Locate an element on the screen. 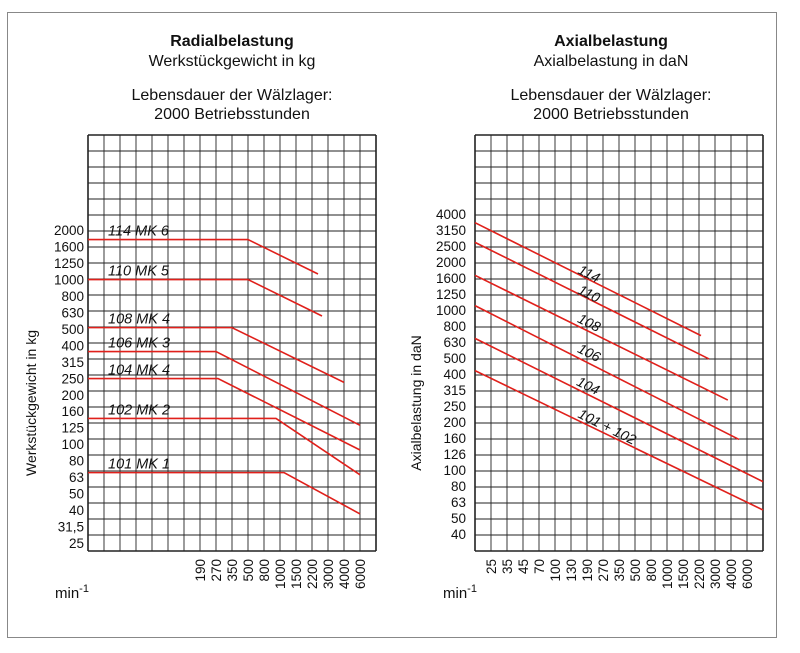 The image size is (800, 653). x-tick-label: 45 is located at coordinates (523, 566).